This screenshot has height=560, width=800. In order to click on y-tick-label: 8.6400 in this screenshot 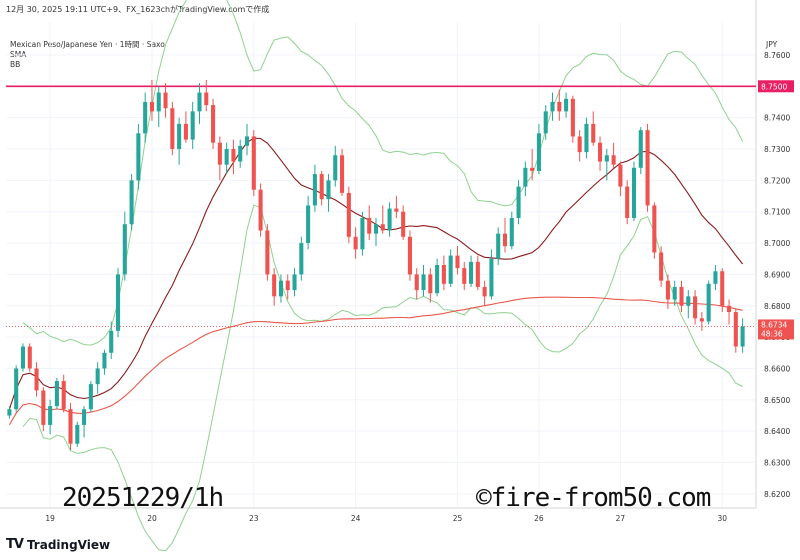, I will do `click(777, 431)`.